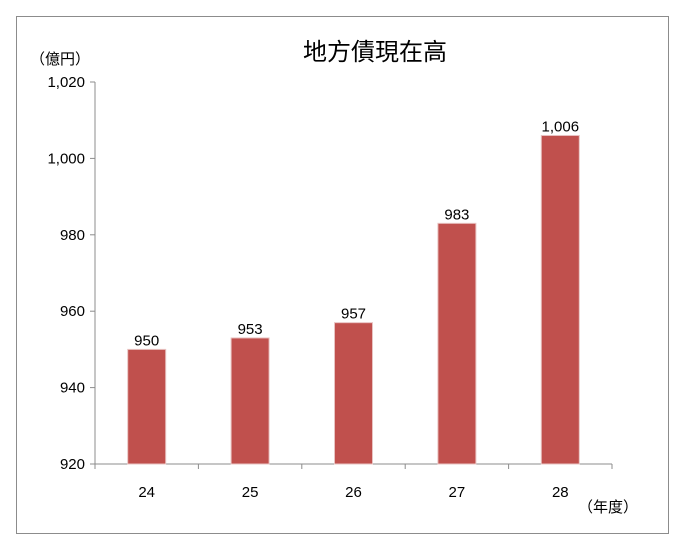 The image size is (689, 552). Describe the element at coordinates (353, 314) in the screenshot. I see `data-label: 957` at that location.